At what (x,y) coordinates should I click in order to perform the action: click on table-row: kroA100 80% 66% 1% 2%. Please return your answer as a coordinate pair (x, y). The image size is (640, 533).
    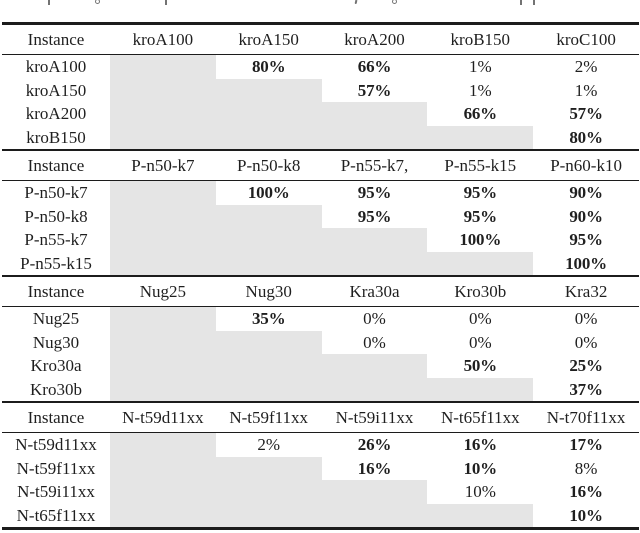
    Looking at the image, I should click on (320, 67).